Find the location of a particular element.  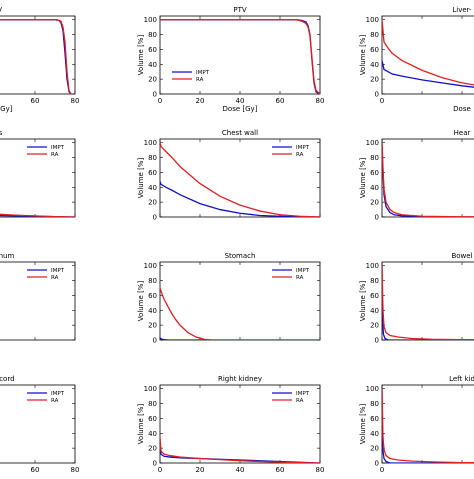

panel-hear: Hear 0 20 40 60 80 100 Volume [%] is located at coordinates (416, 175).